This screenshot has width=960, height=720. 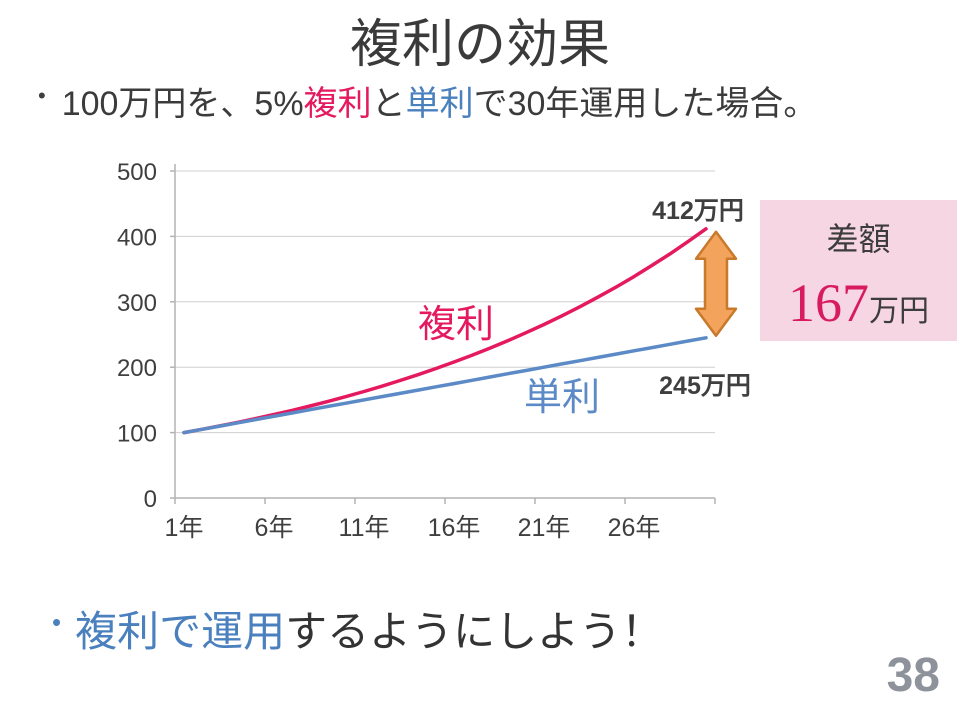 What do you see at coordinates (150, 499) in the screenshot?
I see `svg-text: 0` at bounding box center [150, 499].